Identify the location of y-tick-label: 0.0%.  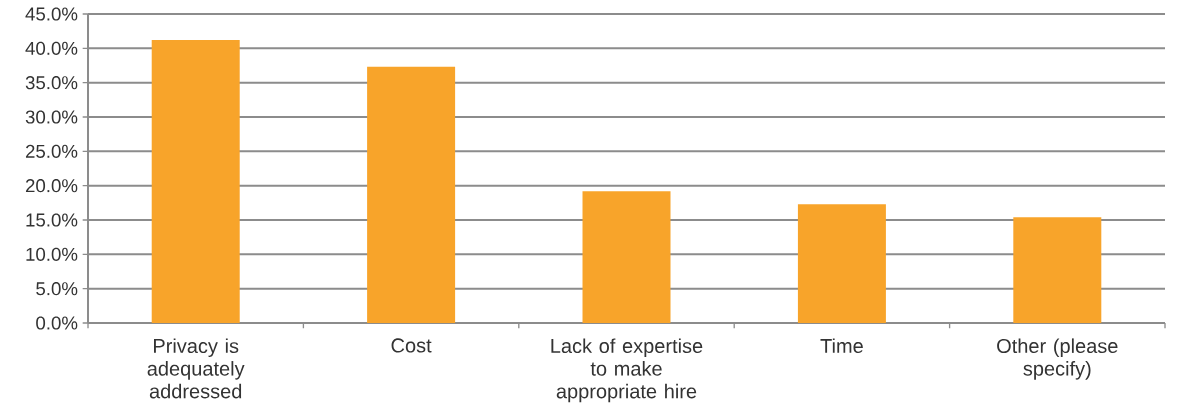
(57, 323).